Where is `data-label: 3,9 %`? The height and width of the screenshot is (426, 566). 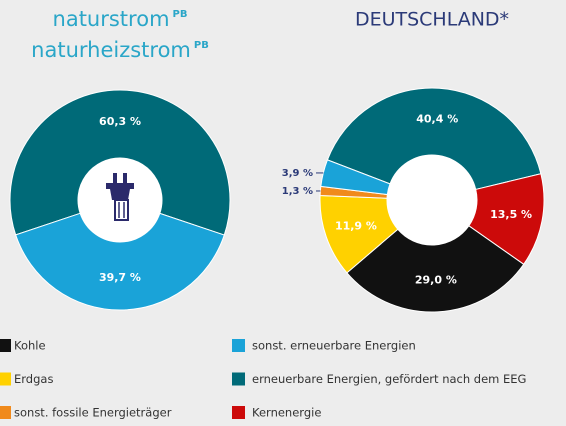
data-label: 3,9 % is located at coordinates (297, 173).